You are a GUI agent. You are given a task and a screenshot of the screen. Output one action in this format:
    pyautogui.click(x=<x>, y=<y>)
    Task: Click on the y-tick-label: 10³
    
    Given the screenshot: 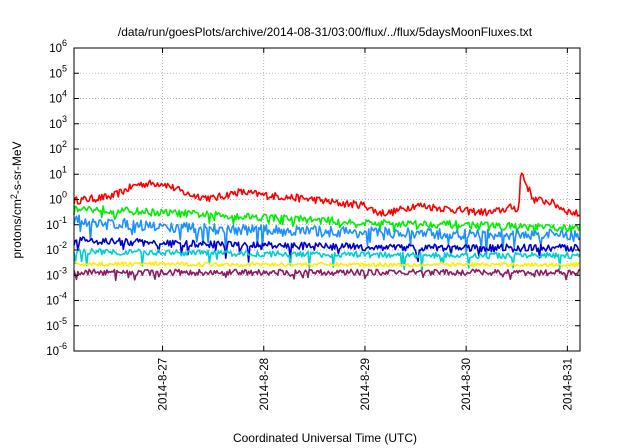 What is the action you would take?
    pyautogui.click(x=58, y=122)
    